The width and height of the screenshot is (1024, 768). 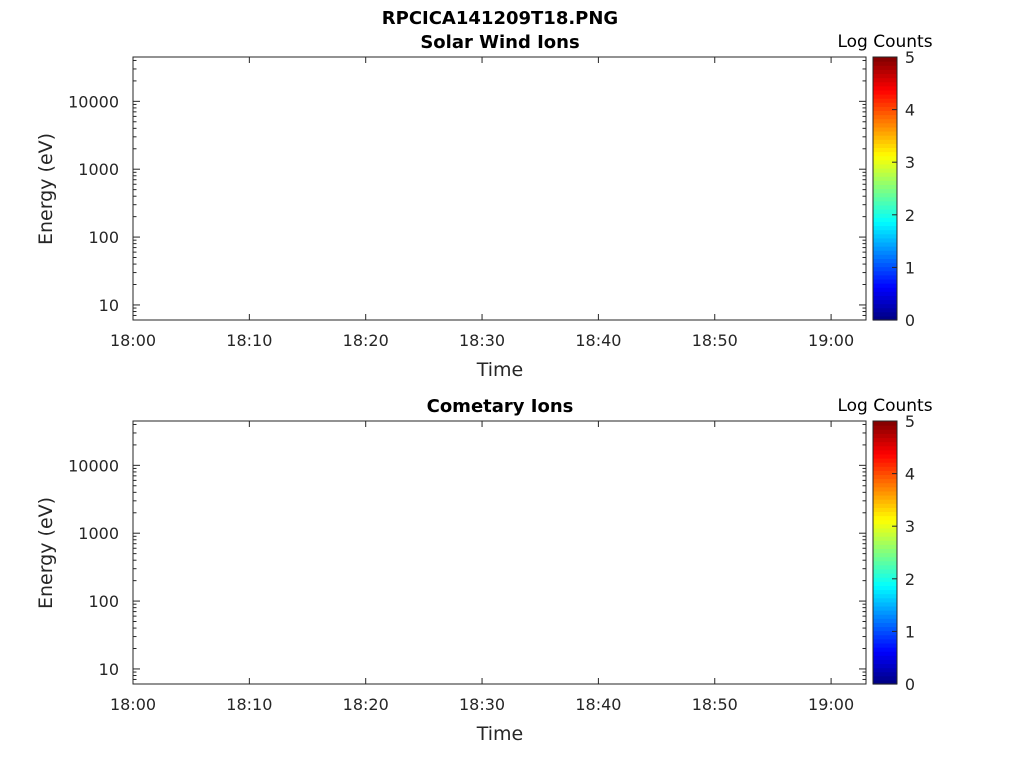 I want to click on x-tick-label: 18:20, so click(x=366, y=340).